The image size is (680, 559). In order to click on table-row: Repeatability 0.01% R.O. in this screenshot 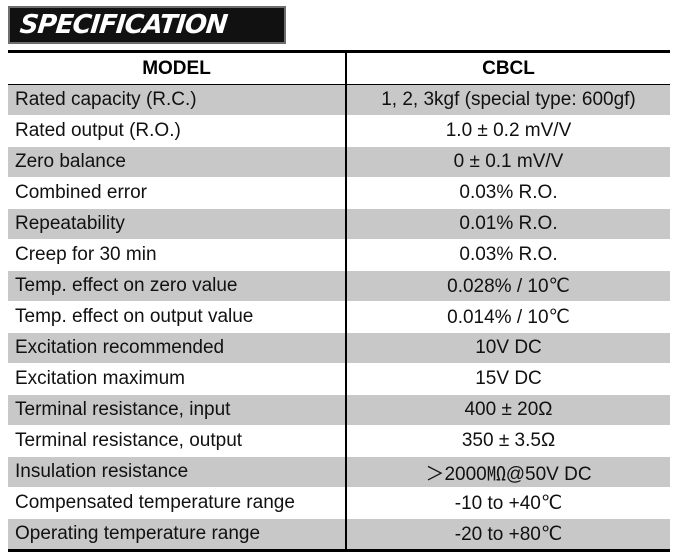, I will do `click(339, 224)`.